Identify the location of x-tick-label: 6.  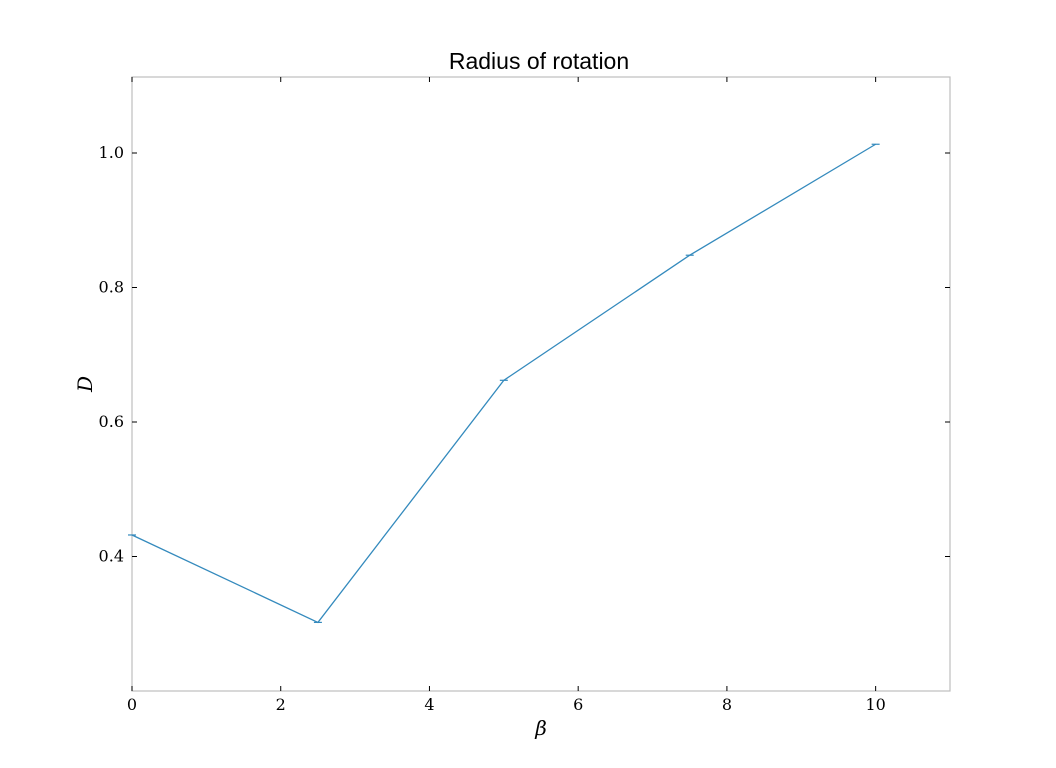
(578, 704).